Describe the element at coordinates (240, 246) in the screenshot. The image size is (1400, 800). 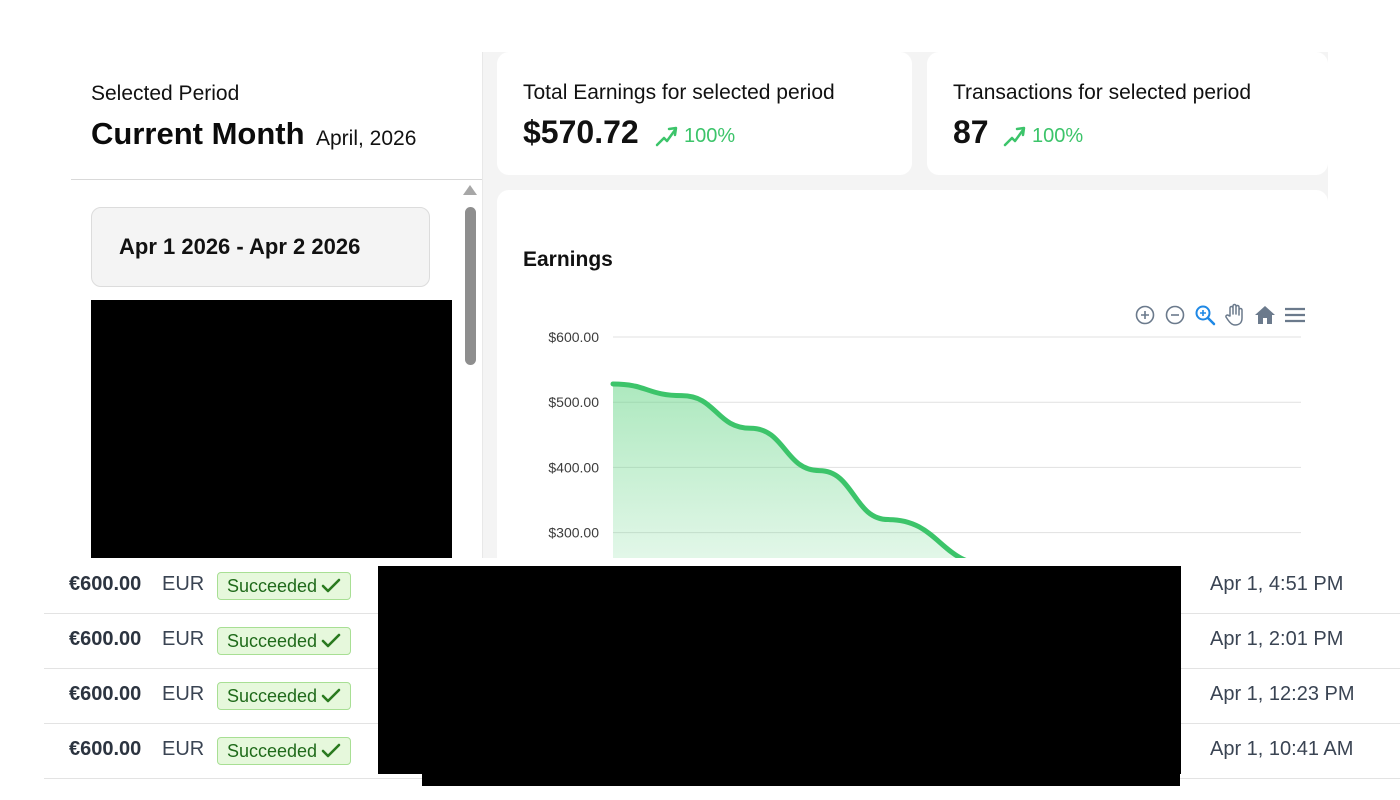
I see `date-range-label: Apr 1 2026 - Apr 2 2026` at that location.